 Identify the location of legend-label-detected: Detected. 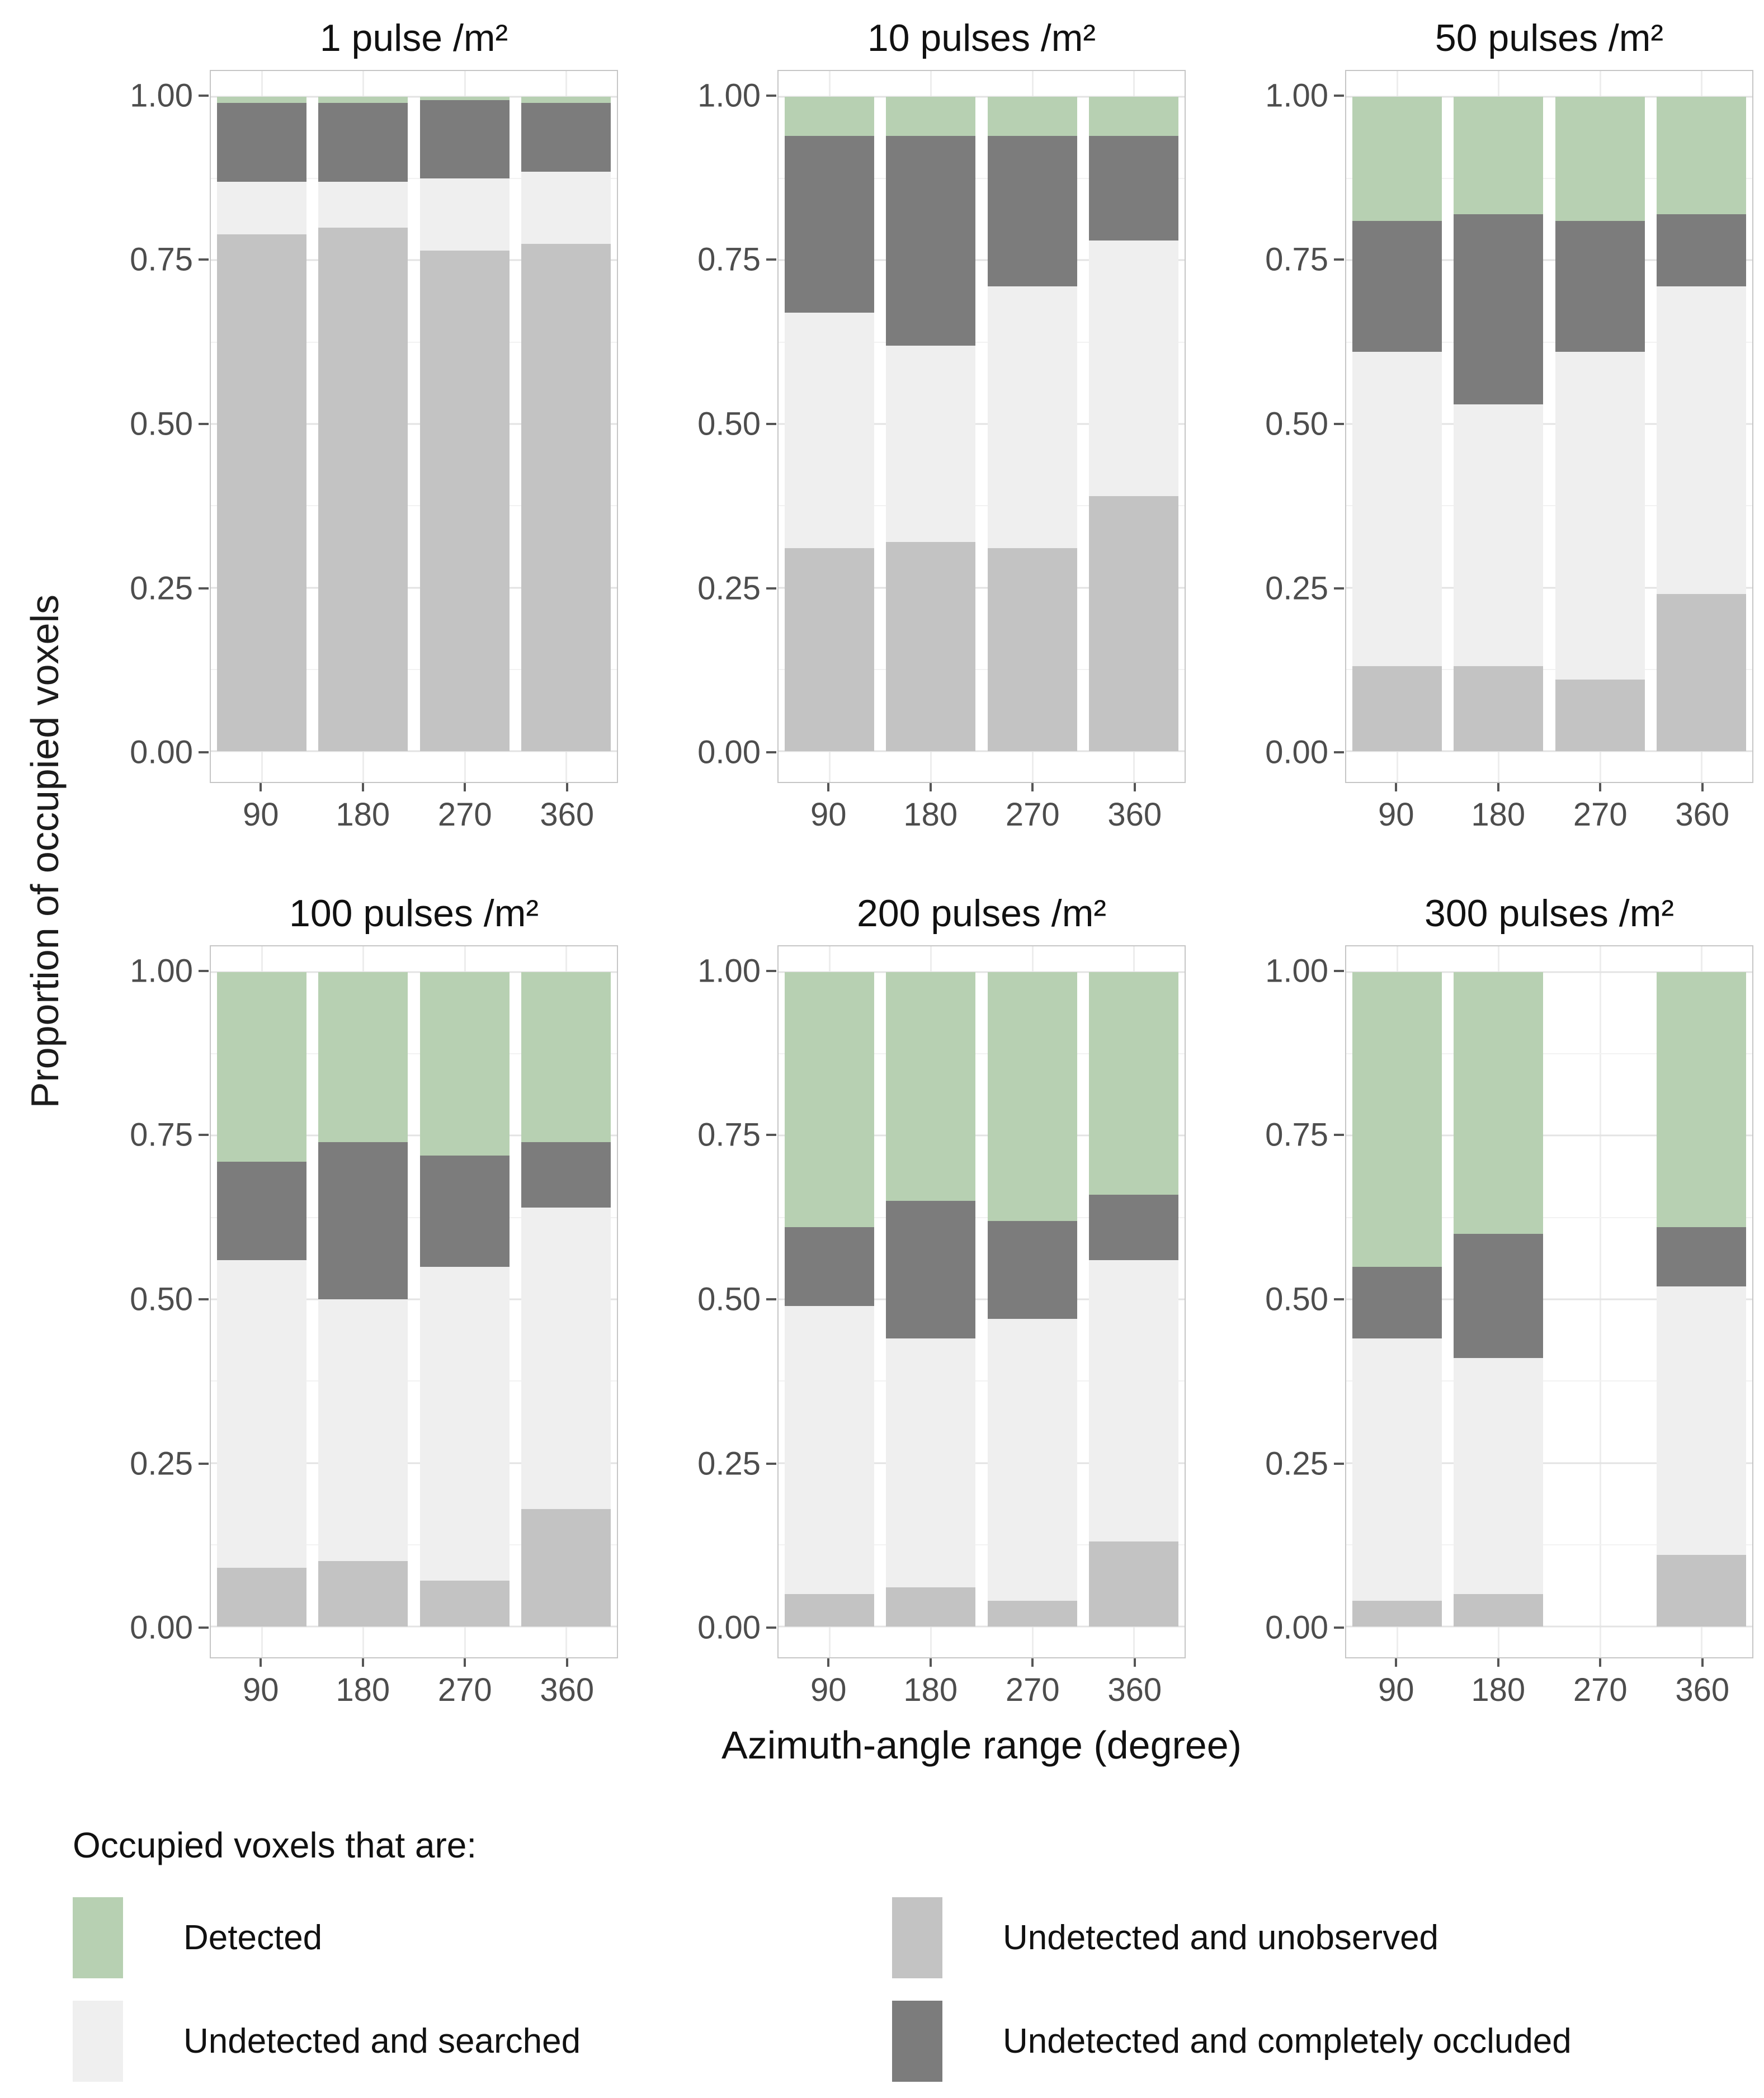
(253, 1938).